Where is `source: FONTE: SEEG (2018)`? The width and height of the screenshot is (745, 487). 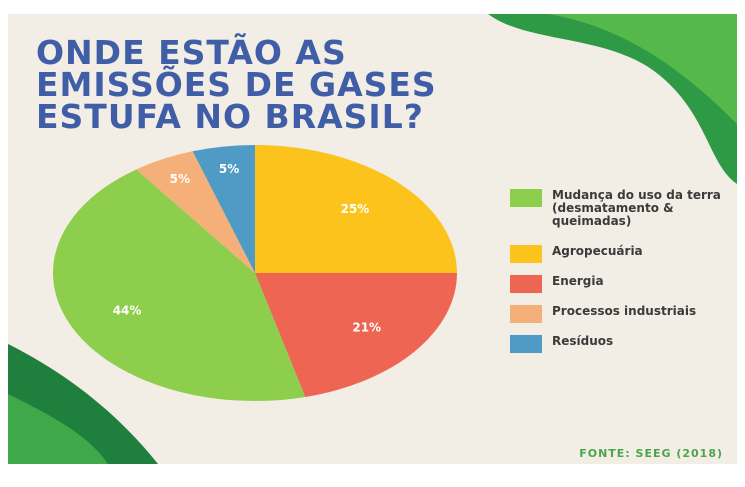 source: FONTE: SEEG (2018) is located at coordinates (651, 453).